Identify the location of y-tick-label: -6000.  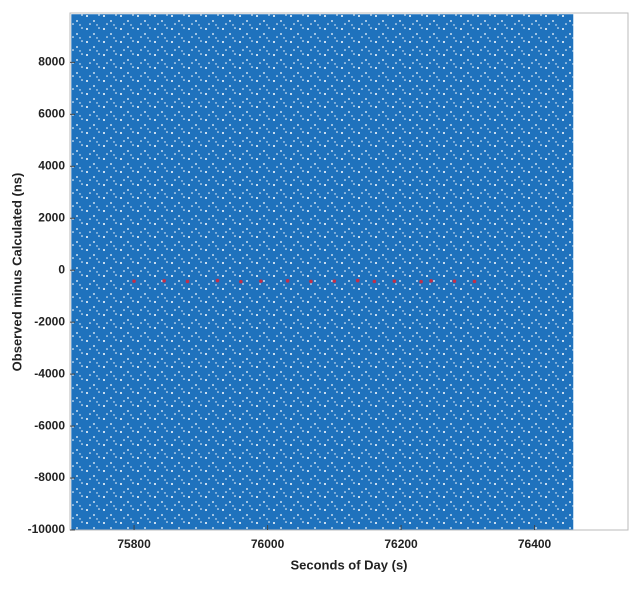
(49, 425).